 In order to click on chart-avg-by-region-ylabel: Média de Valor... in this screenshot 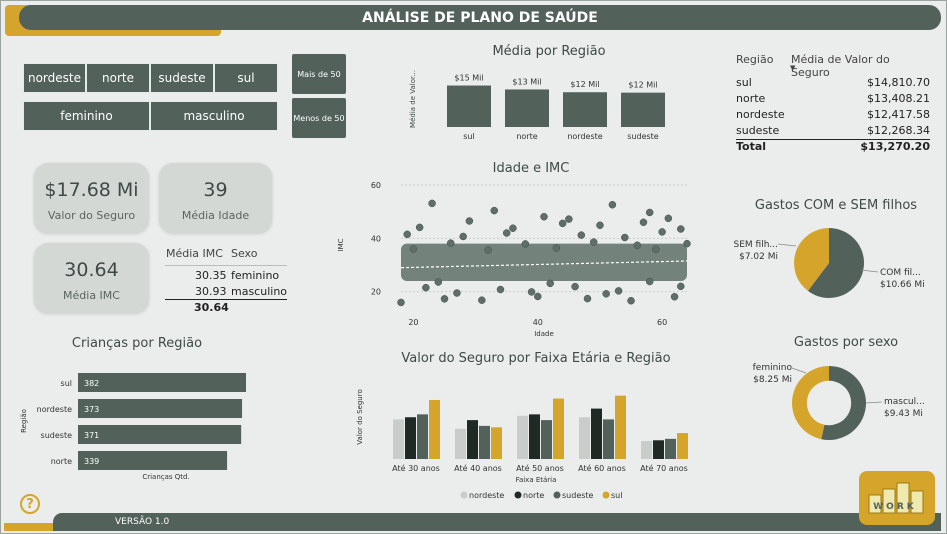, I will do `click(413, 99)`.